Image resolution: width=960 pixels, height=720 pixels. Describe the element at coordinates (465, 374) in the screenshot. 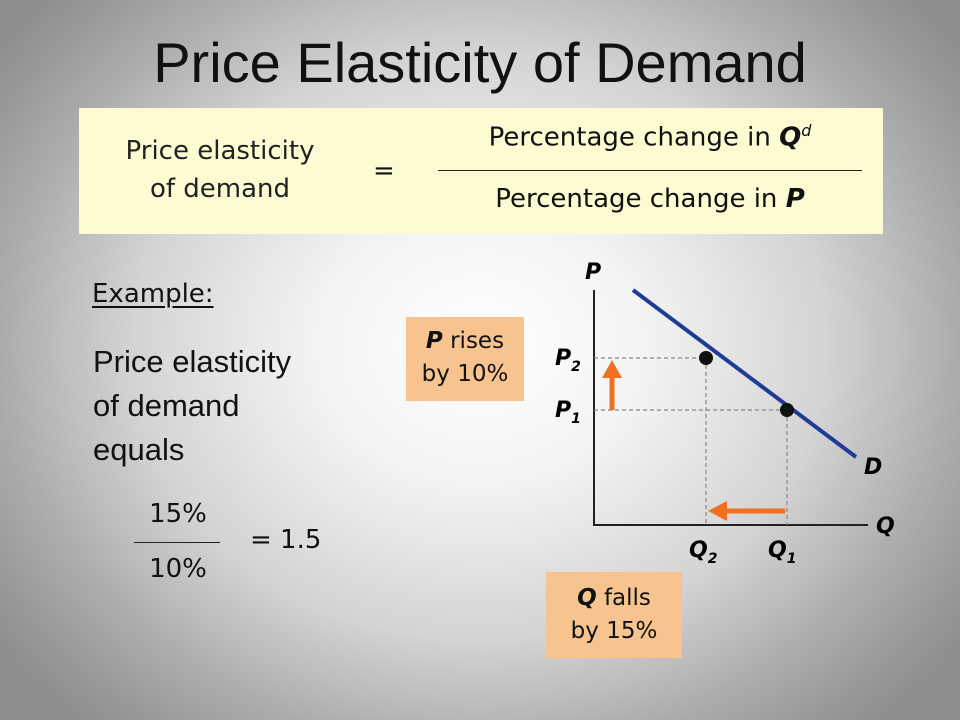

I see `price-rise-note-line2: by 10%` at that location.